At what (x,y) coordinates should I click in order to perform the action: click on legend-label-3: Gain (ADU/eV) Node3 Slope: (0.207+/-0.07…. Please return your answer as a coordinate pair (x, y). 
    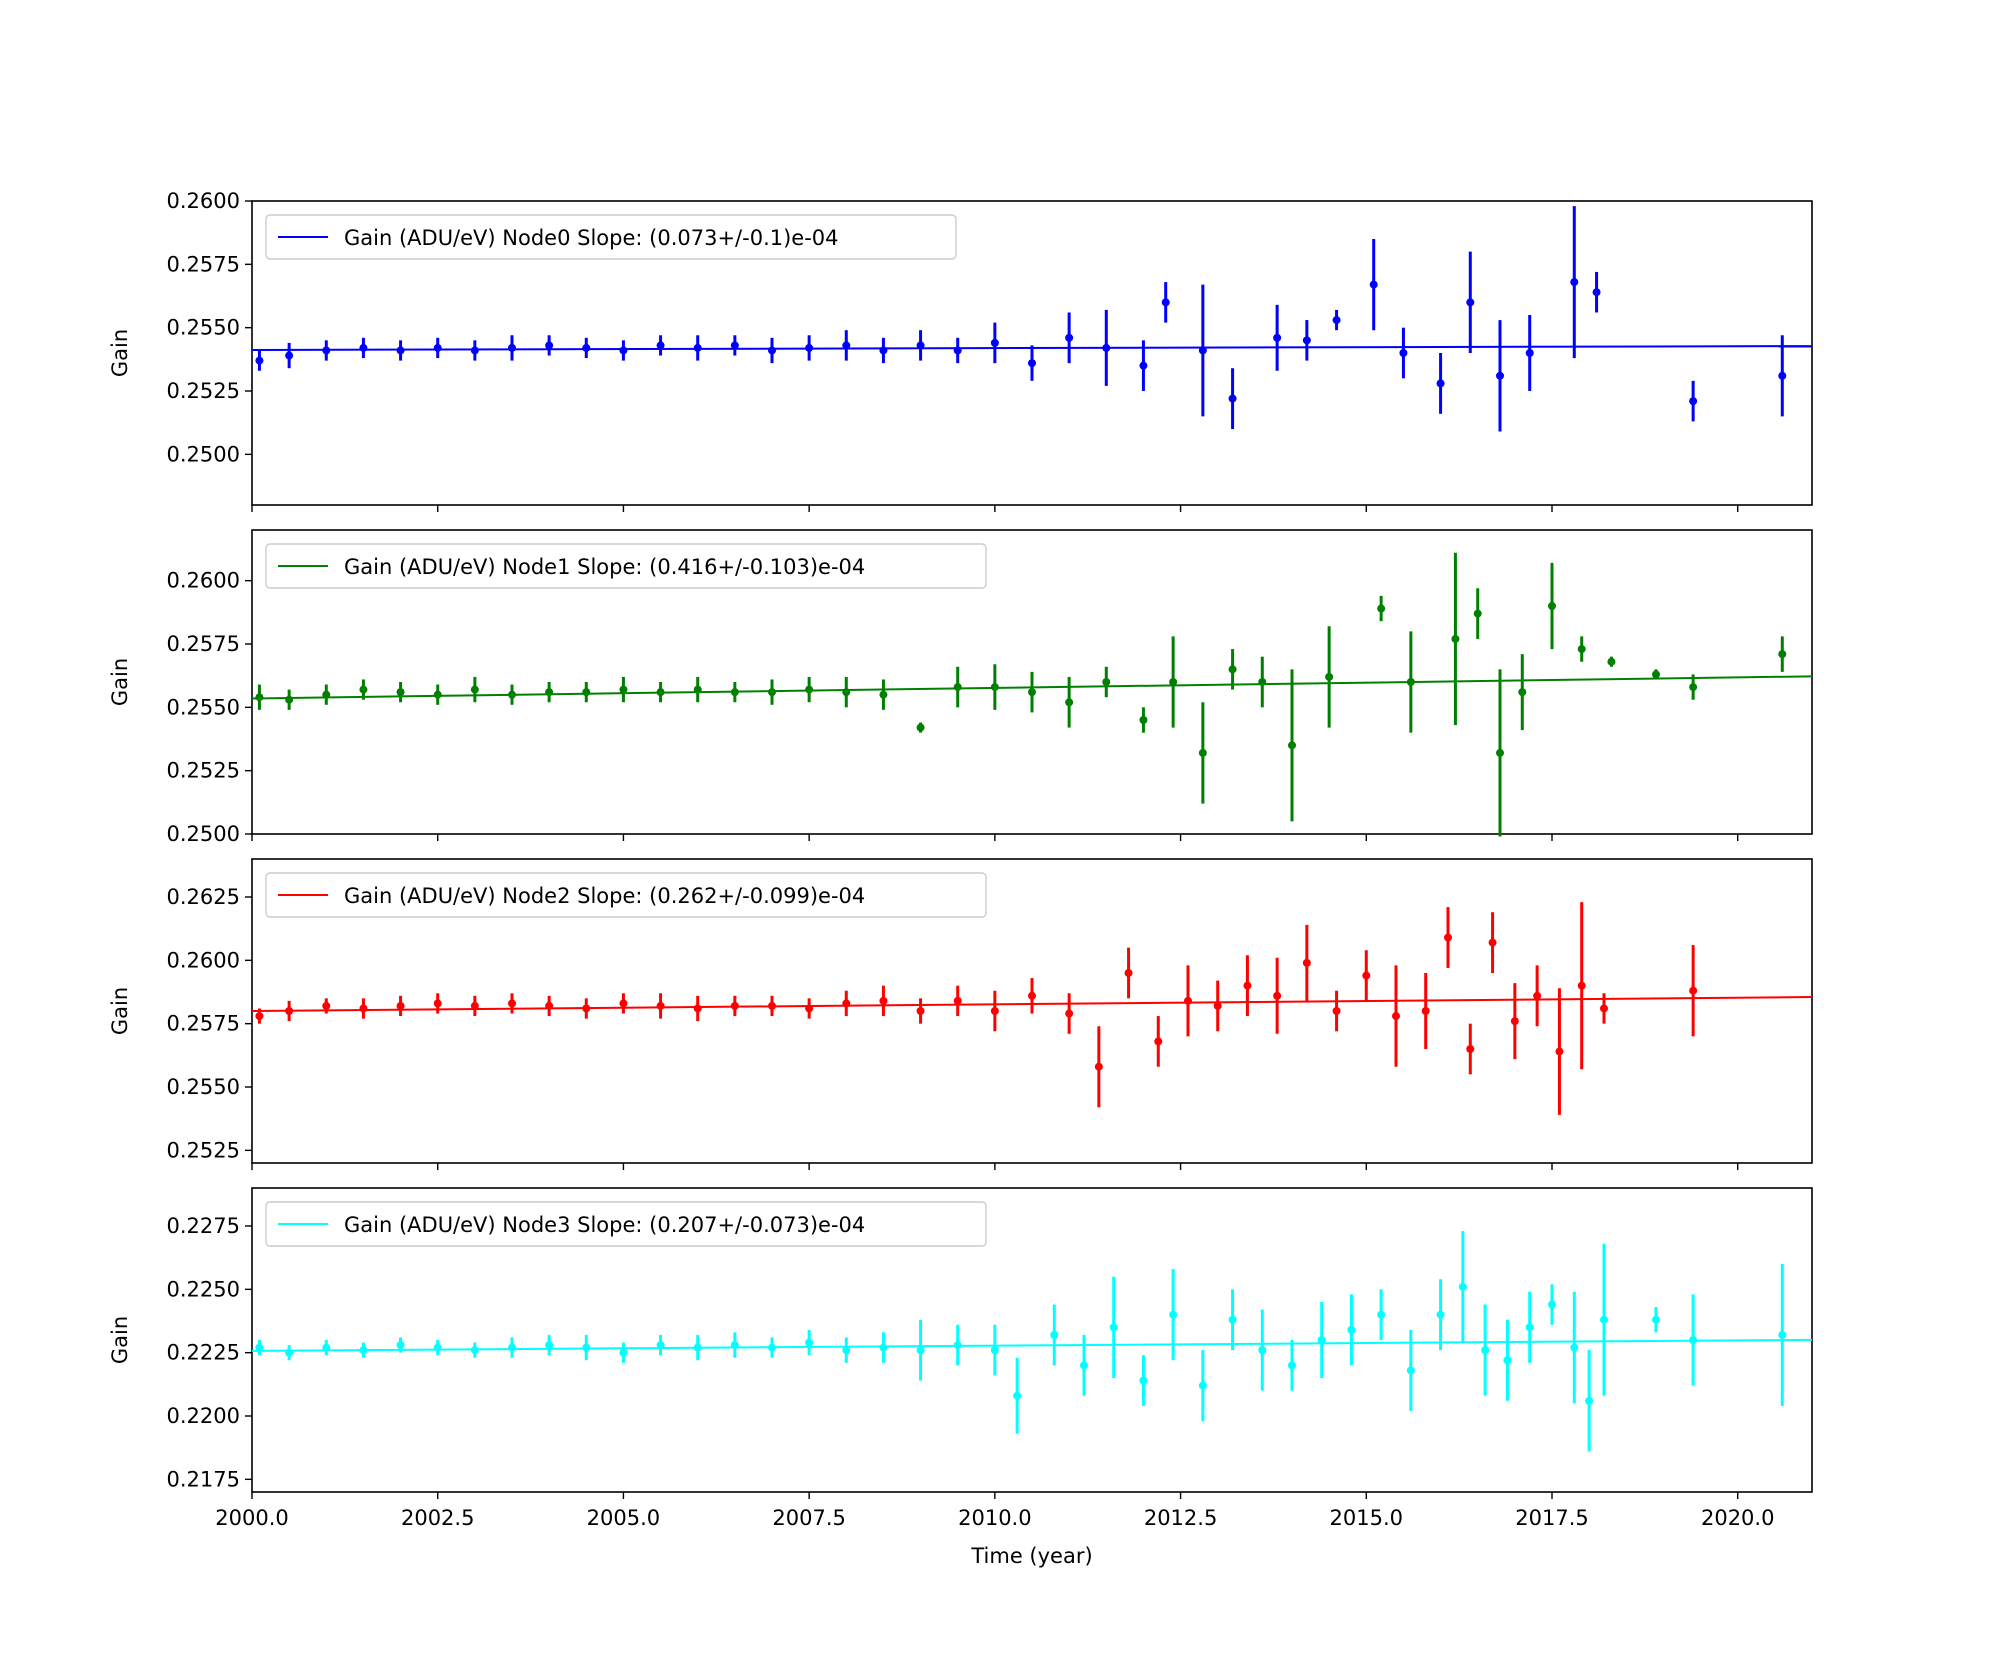
    Looking at the image, I should click on (604, 1225).